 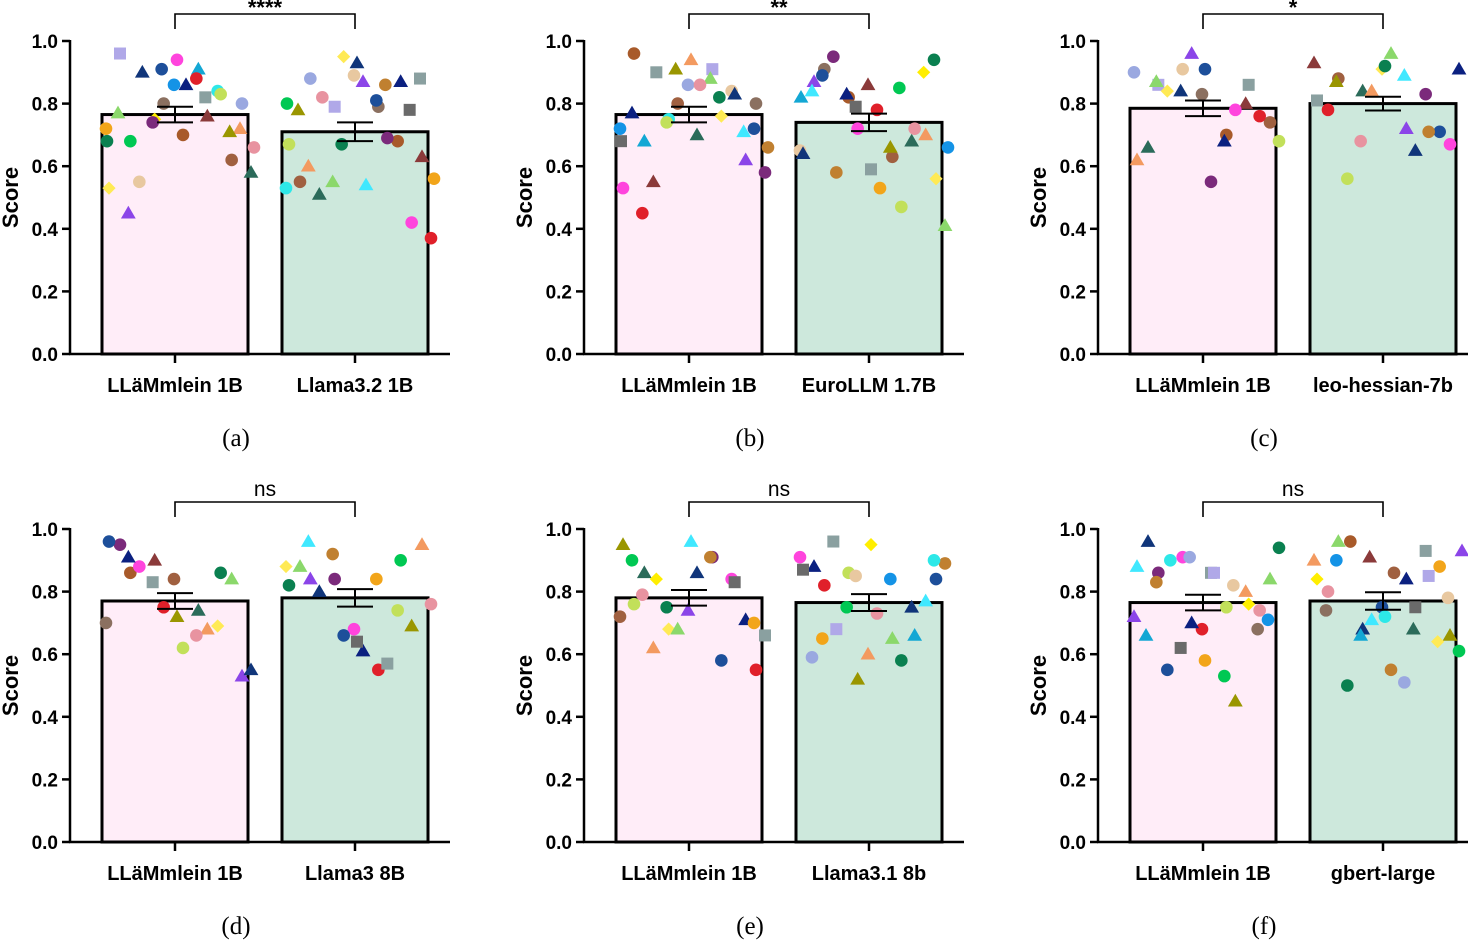 What do you see at coordinates (1073, 530) in the screenshot?
I see `y-tick-label: 1.0` at bounding box center [1073, 530].